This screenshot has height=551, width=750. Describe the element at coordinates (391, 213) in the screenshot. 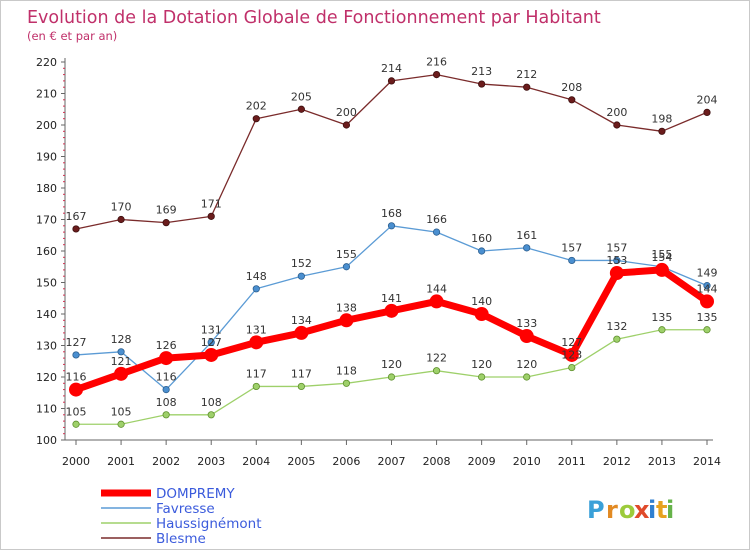

I see `data-label-favresse: 168` at that location.